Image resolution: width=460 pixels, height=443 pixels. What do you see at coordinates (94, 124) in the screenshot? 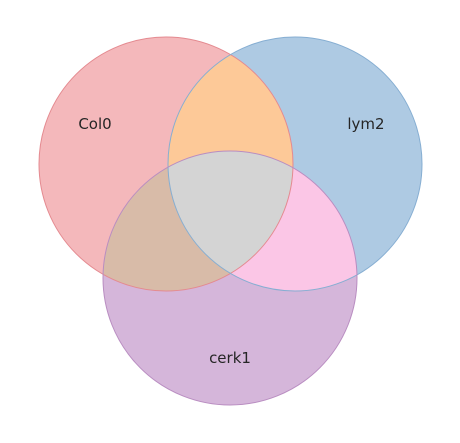
I see `label-col0: Col0` at bounding box center [94, 124].